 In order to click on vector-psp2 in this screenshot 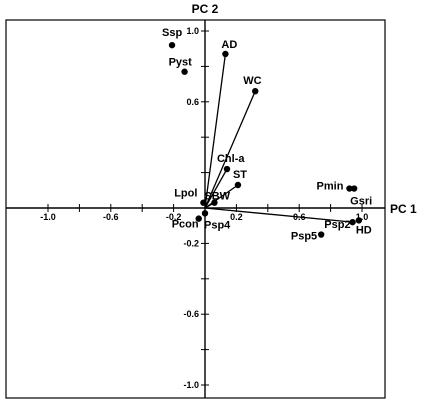, I will do `click(278, 215)`.